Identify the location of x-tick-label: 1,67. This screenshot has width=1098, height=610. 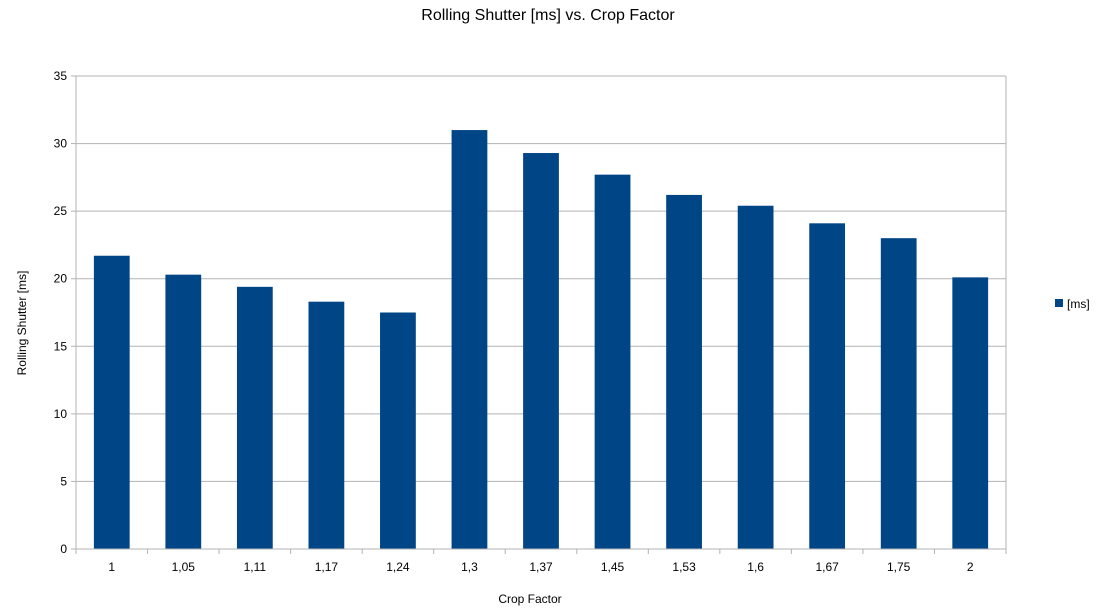
(827, 567).